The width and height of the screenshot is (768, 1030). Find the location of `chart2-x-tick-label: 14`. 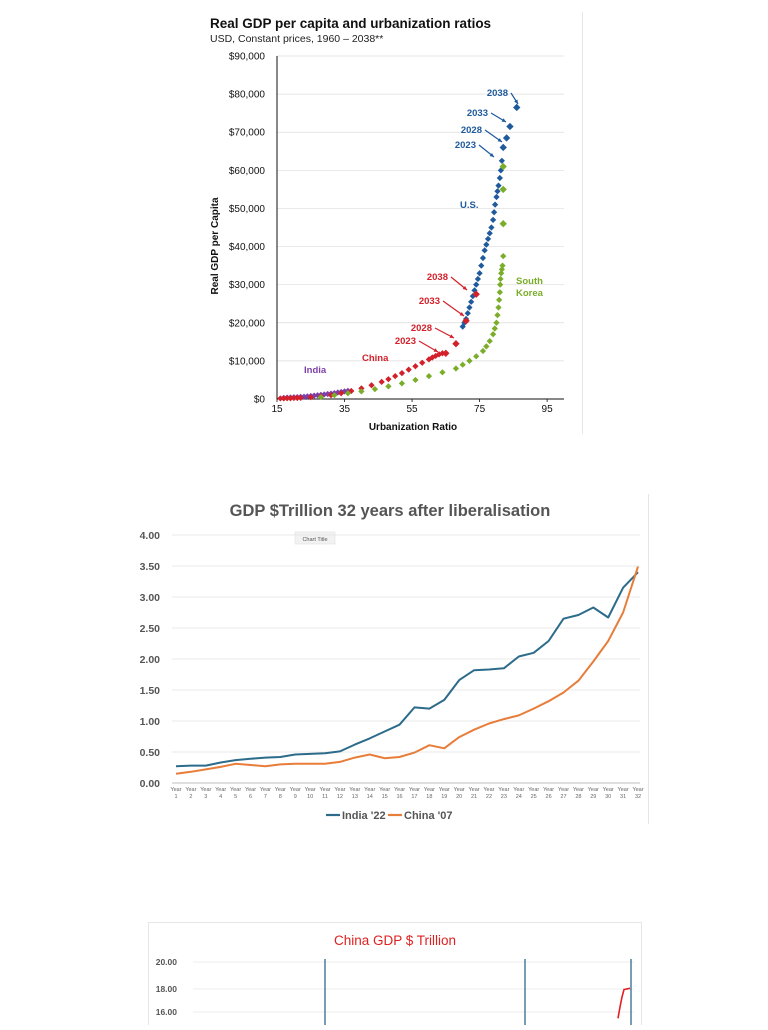

chart2-x-tick-label: 14 is located at coordinates (370, 797).